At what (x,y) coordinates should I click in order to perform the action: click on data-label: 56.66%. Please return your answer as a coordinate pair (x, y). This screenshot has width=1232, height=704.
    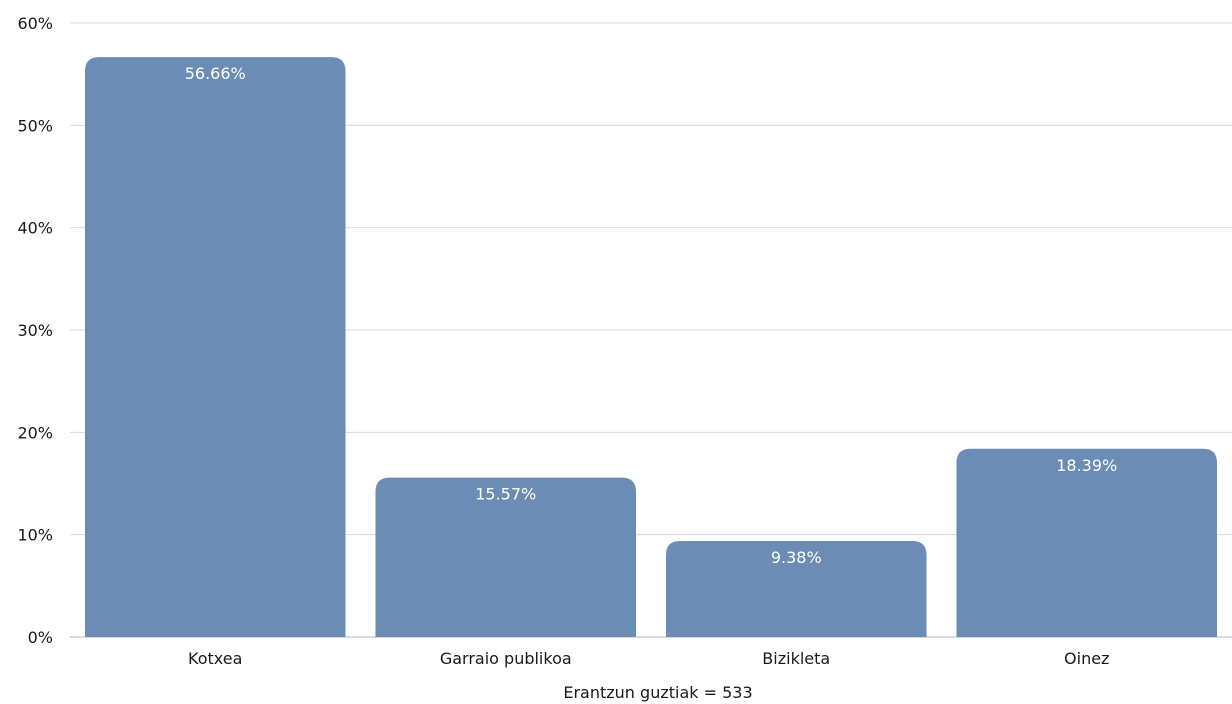
    Looking at the image, I should click on (215, 73).